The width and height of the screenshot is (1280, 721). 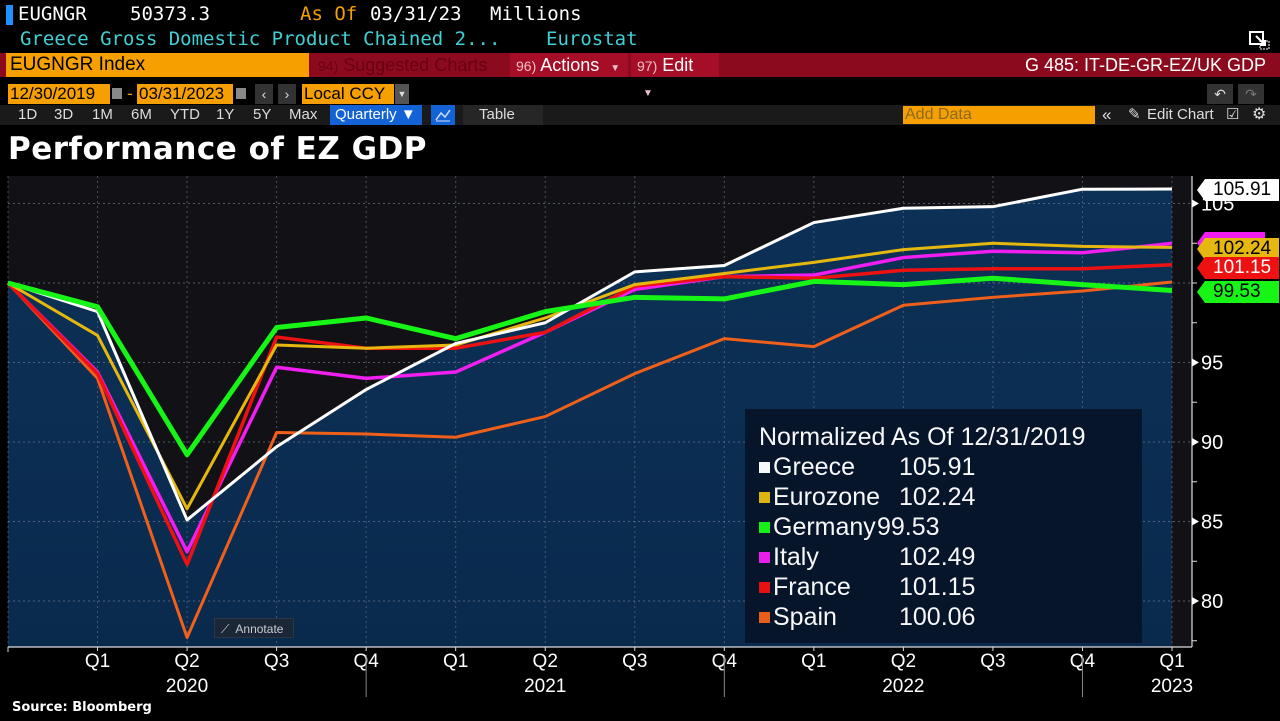 What do you see at coordinates (376, 115) in the screenshot?
I see `frequency-select: Quarterly ▼` at bounding box center [376, 115].